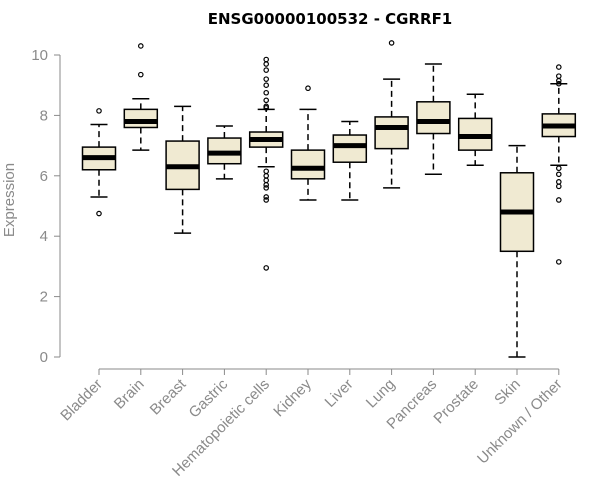 Image resolution: width=600 pixels, height=500 pixels. Describe the element at coordinates (559, 164) in the screenshot. I see `boxplot-unknown-other` at that location.